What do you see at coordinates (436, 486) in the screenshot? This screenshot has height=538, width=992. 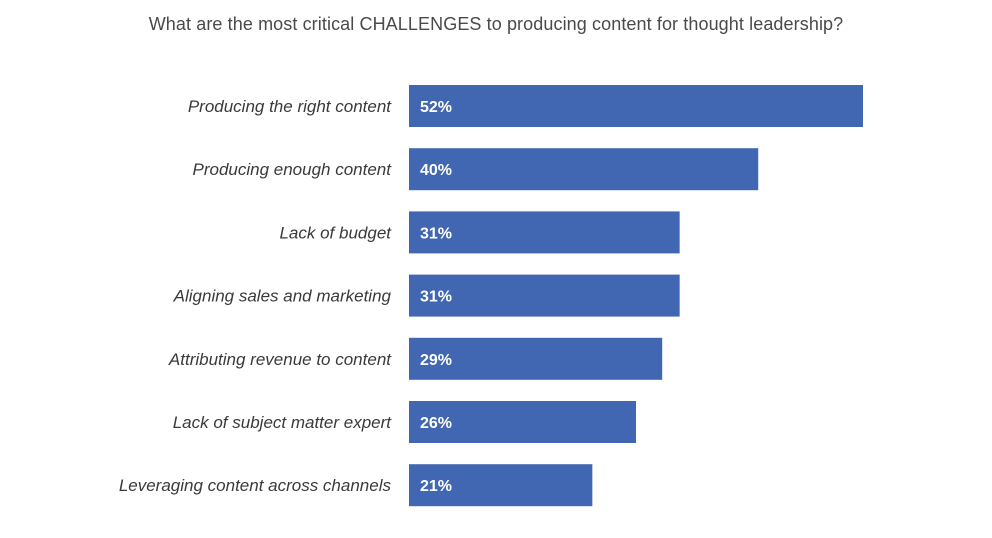 I see `value-label: 21%` at bounding box center [436, 486].